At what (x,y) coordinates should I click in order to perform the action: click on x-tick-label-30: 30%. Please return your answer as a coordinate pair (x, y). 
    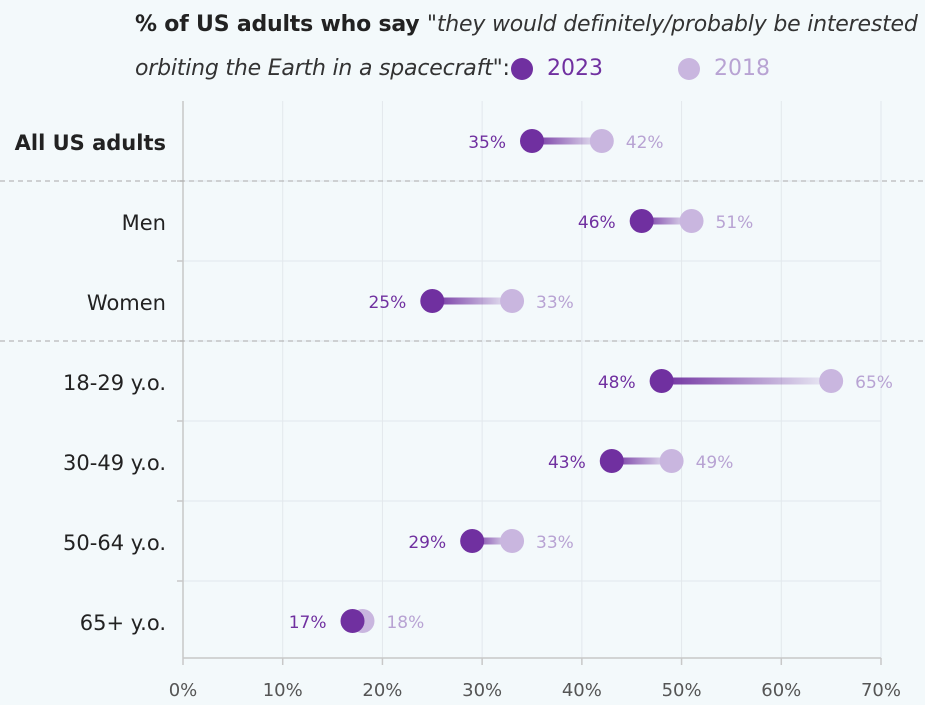
    Looking at the image, I should click on (482, 690).